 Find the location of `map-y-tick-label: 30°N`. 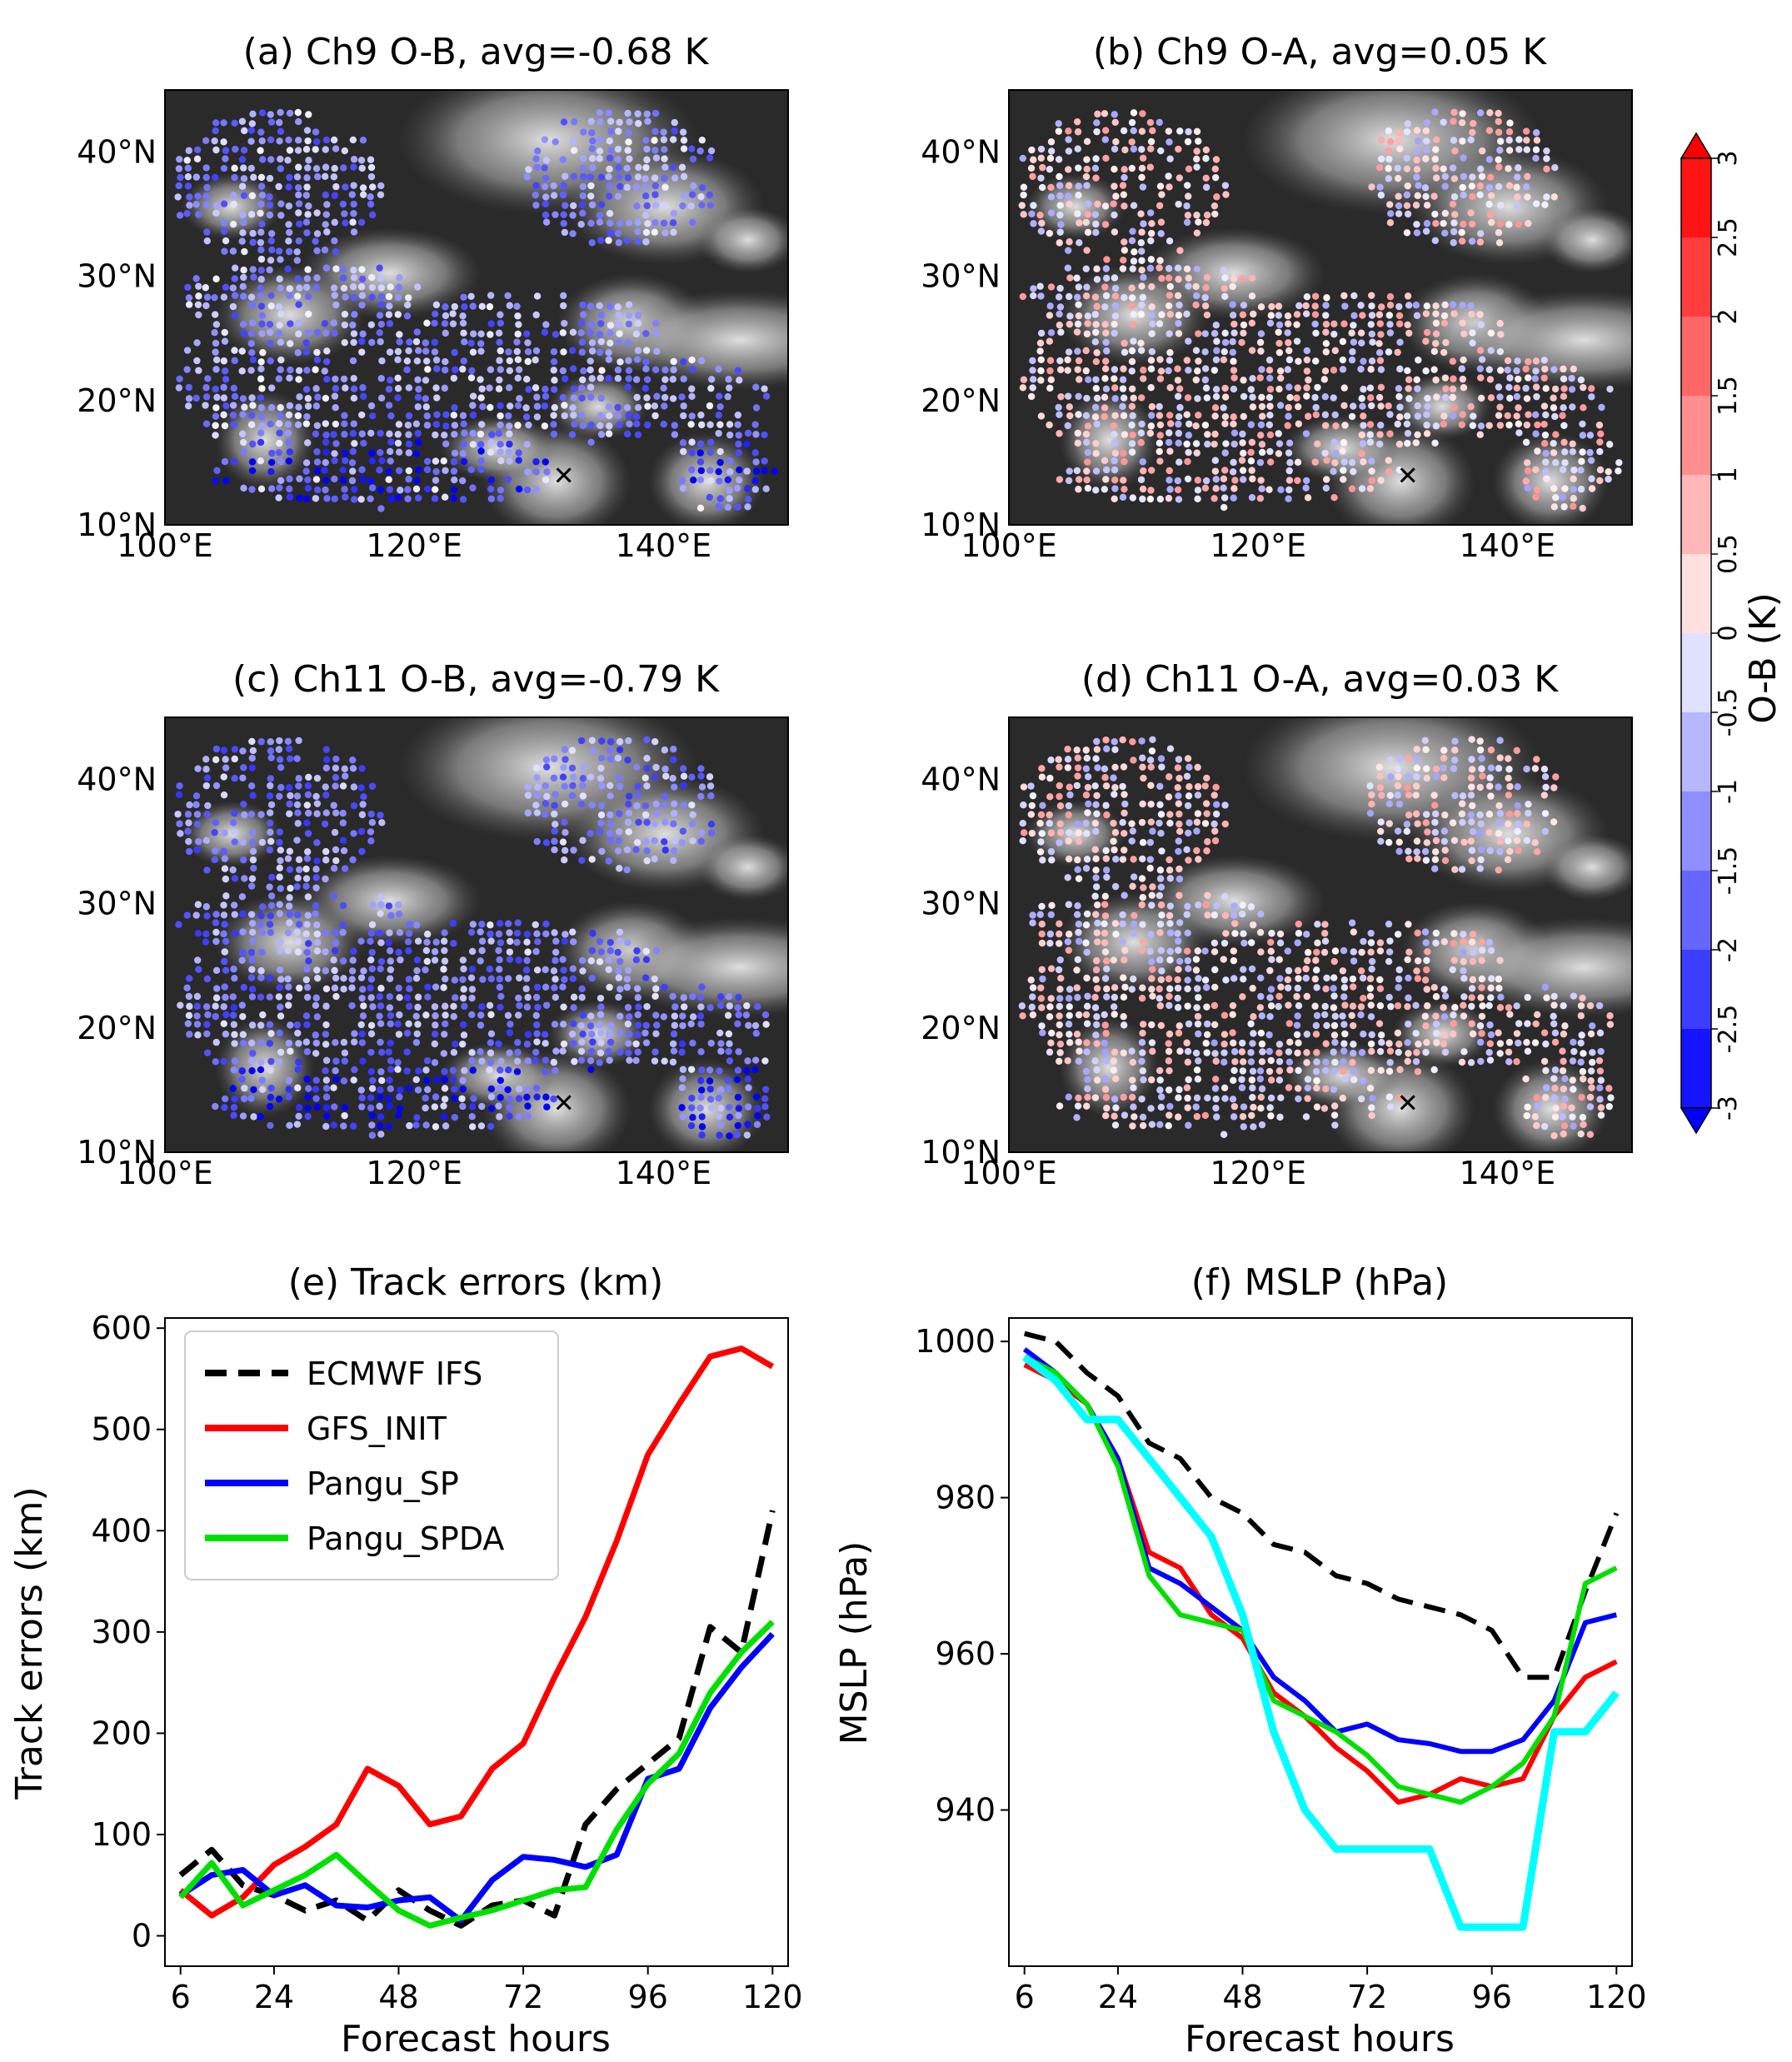

map-y-tick-label: 30°N is located at coordinates (117, 277).